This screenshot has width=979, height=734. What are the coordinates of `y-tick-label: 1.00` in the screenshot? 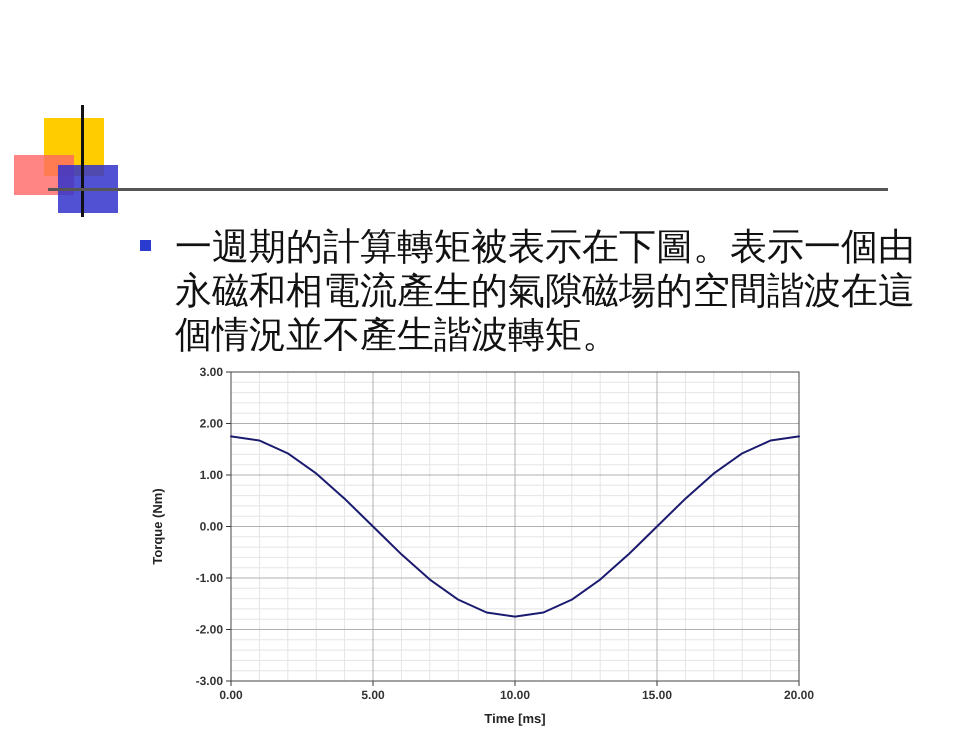 It's located at (212, 475).